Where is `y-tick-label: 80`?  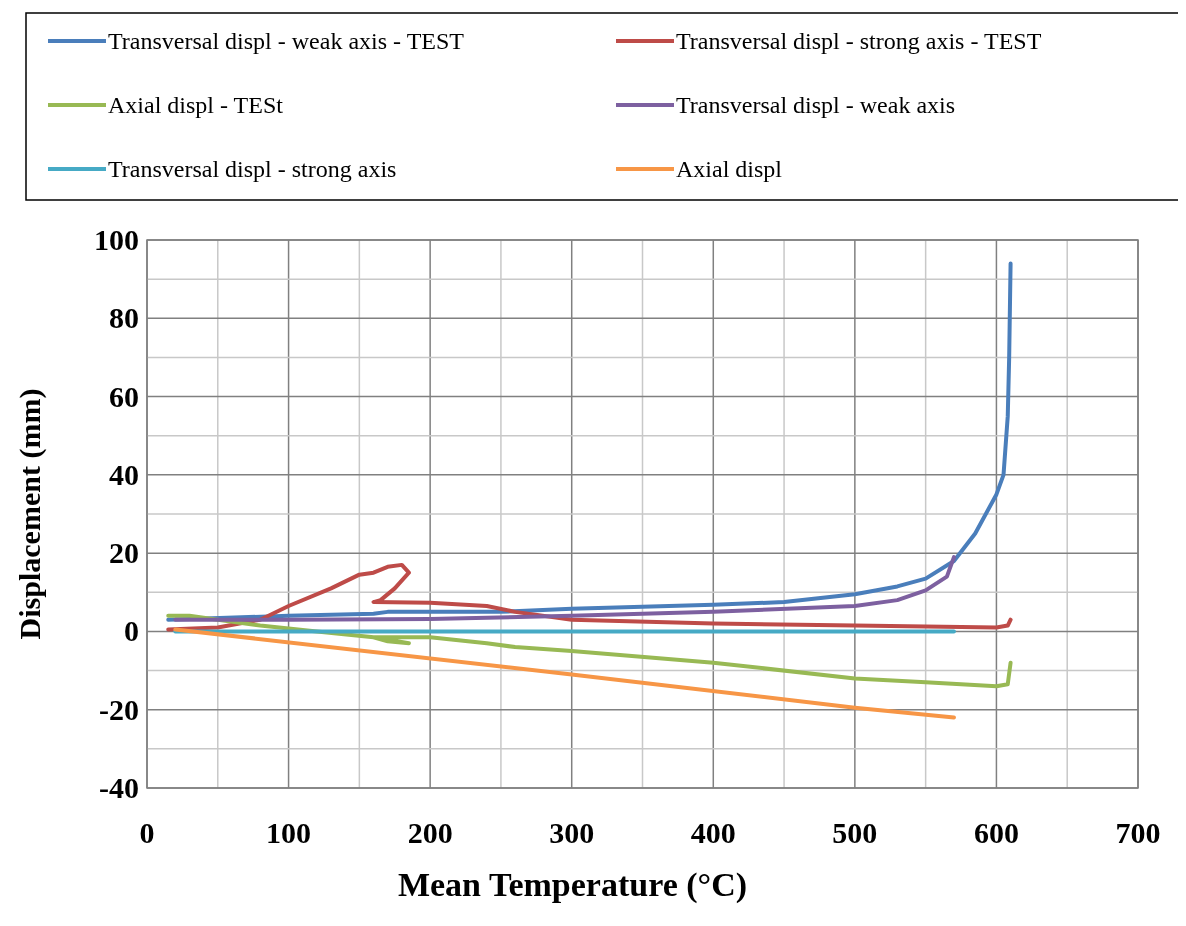 y-tick-label: 80 is located at coordinates (124, 318).